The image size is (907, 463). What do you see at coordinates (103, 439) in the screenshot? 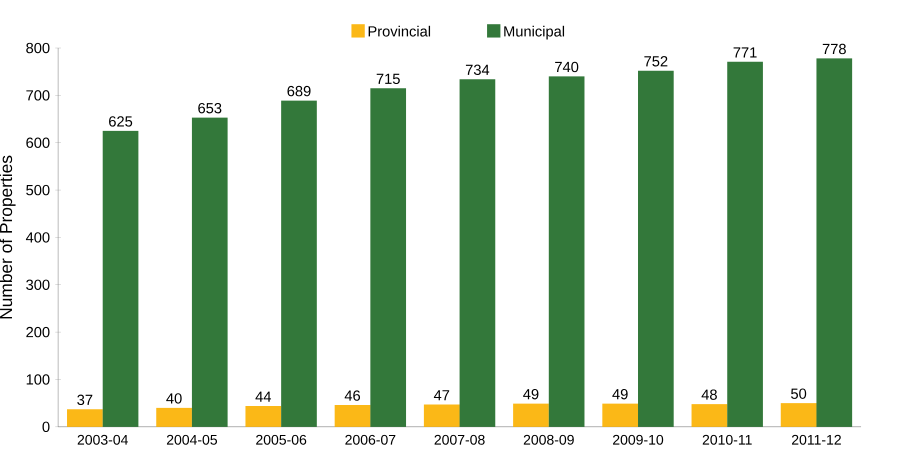
I see `x-tick-label: 2003-04` at bounding box center [103, 439].